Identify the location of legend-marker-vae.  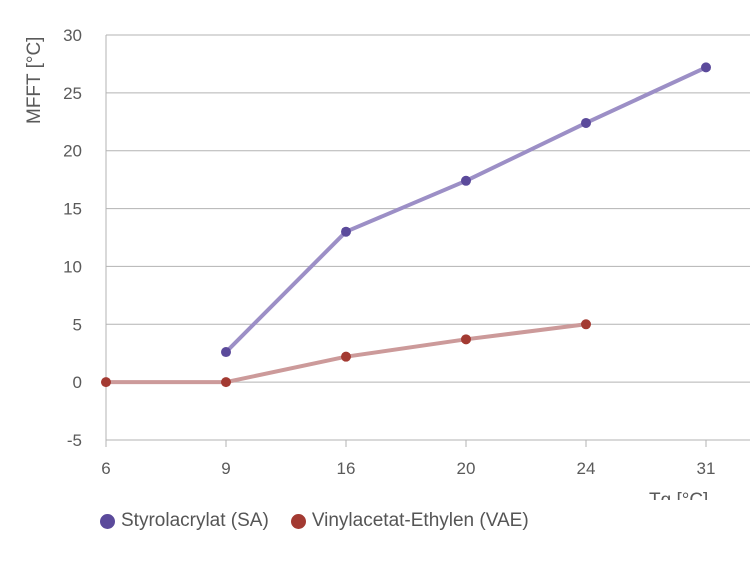
(298, 521).